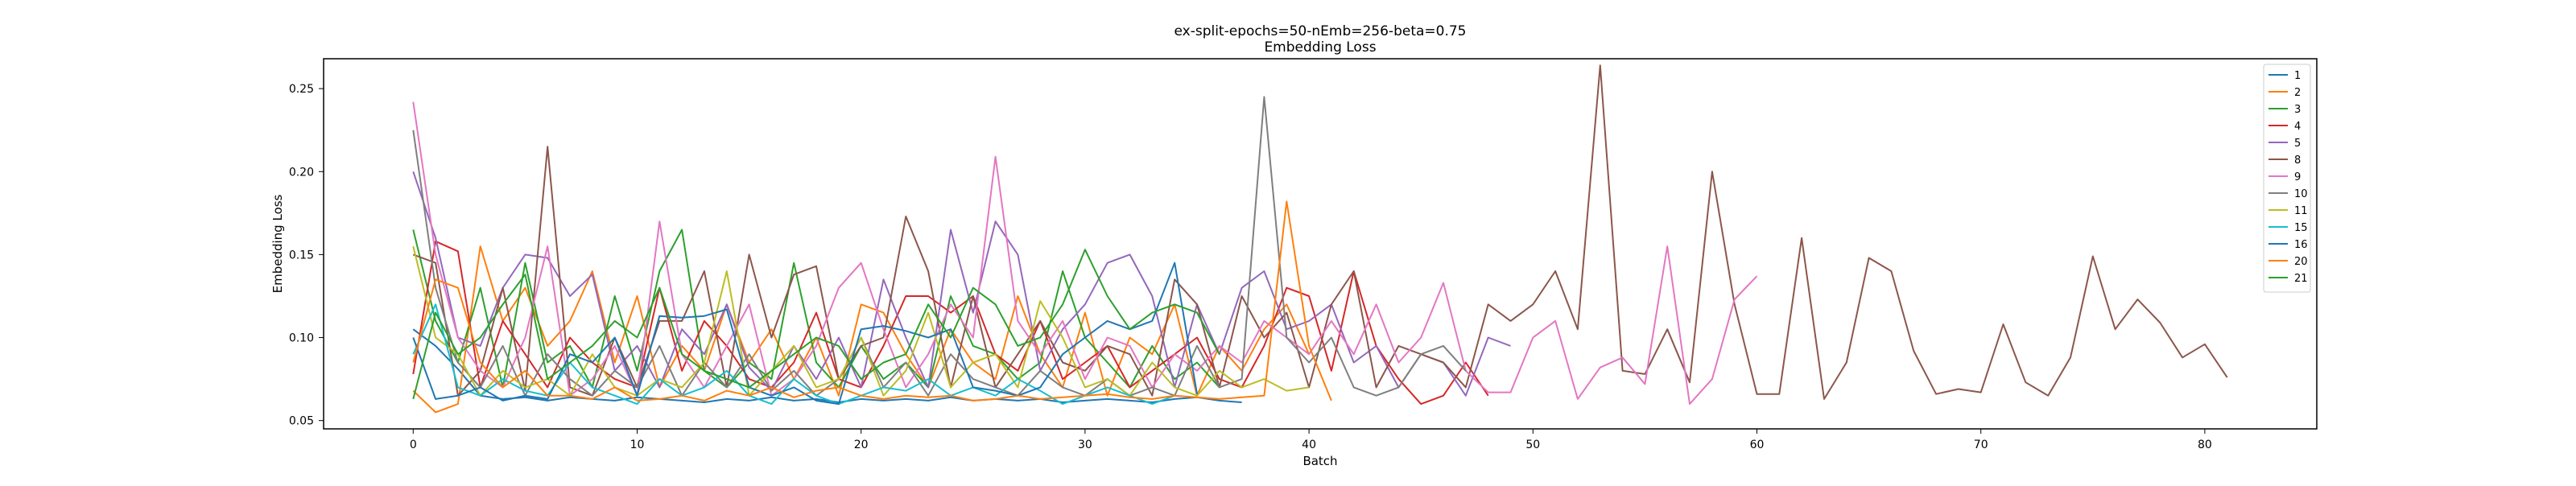 Image resolution: width=2576 pixels, height=486 pixels. What do you see at coordinates (2301, 279) in the screenshot?
I see `legend-label-21: 21` at bounding box center [2301, 279].